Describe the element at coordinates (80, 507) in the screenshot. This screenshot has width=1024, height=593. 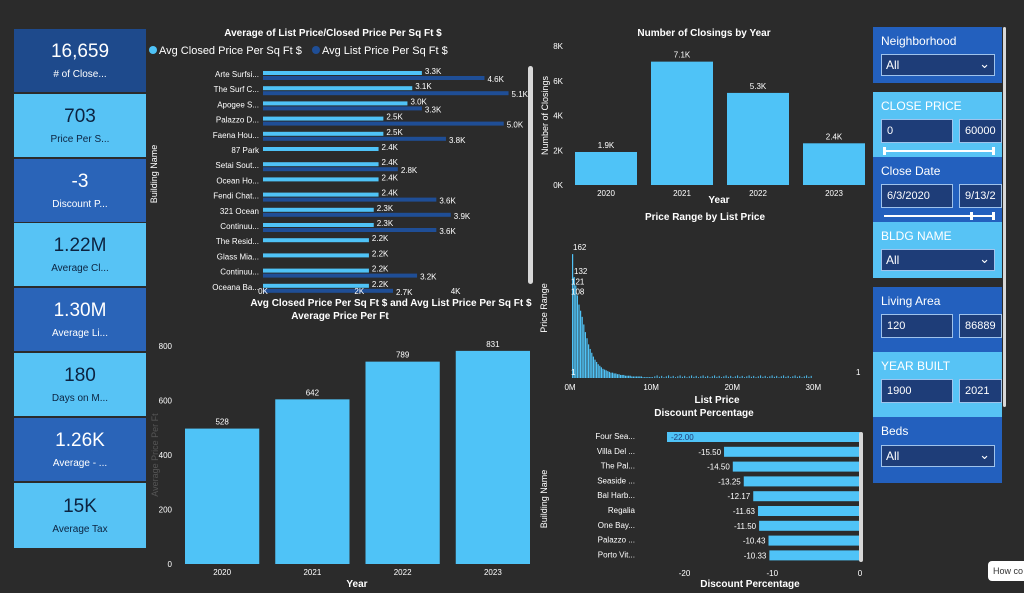
I see `kpi-value: 15K` at that location.